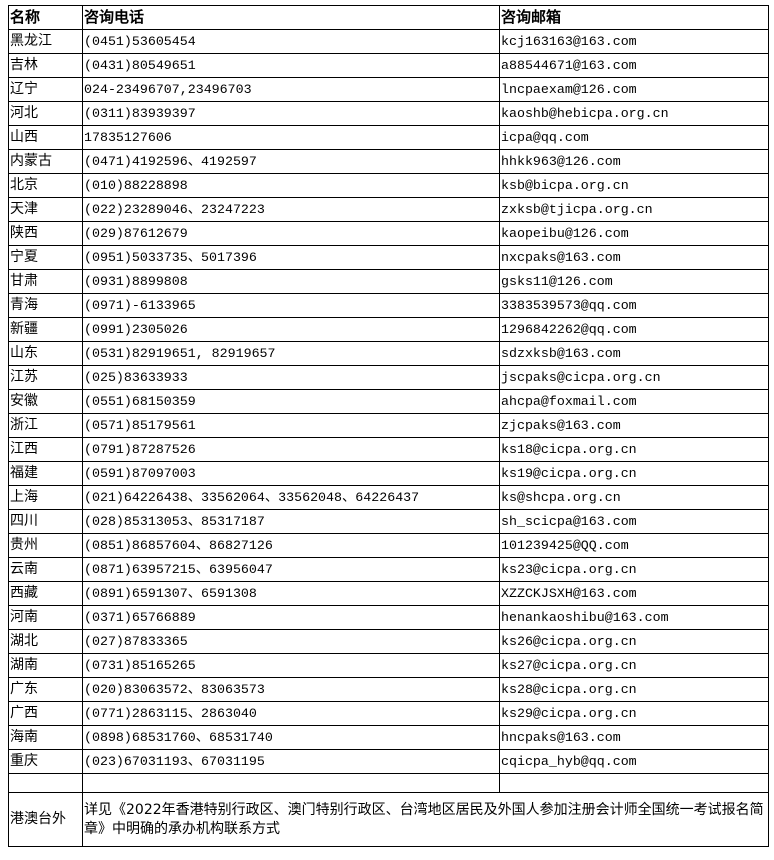  I want to click on province-cell: 湖南, so click(45, 665).